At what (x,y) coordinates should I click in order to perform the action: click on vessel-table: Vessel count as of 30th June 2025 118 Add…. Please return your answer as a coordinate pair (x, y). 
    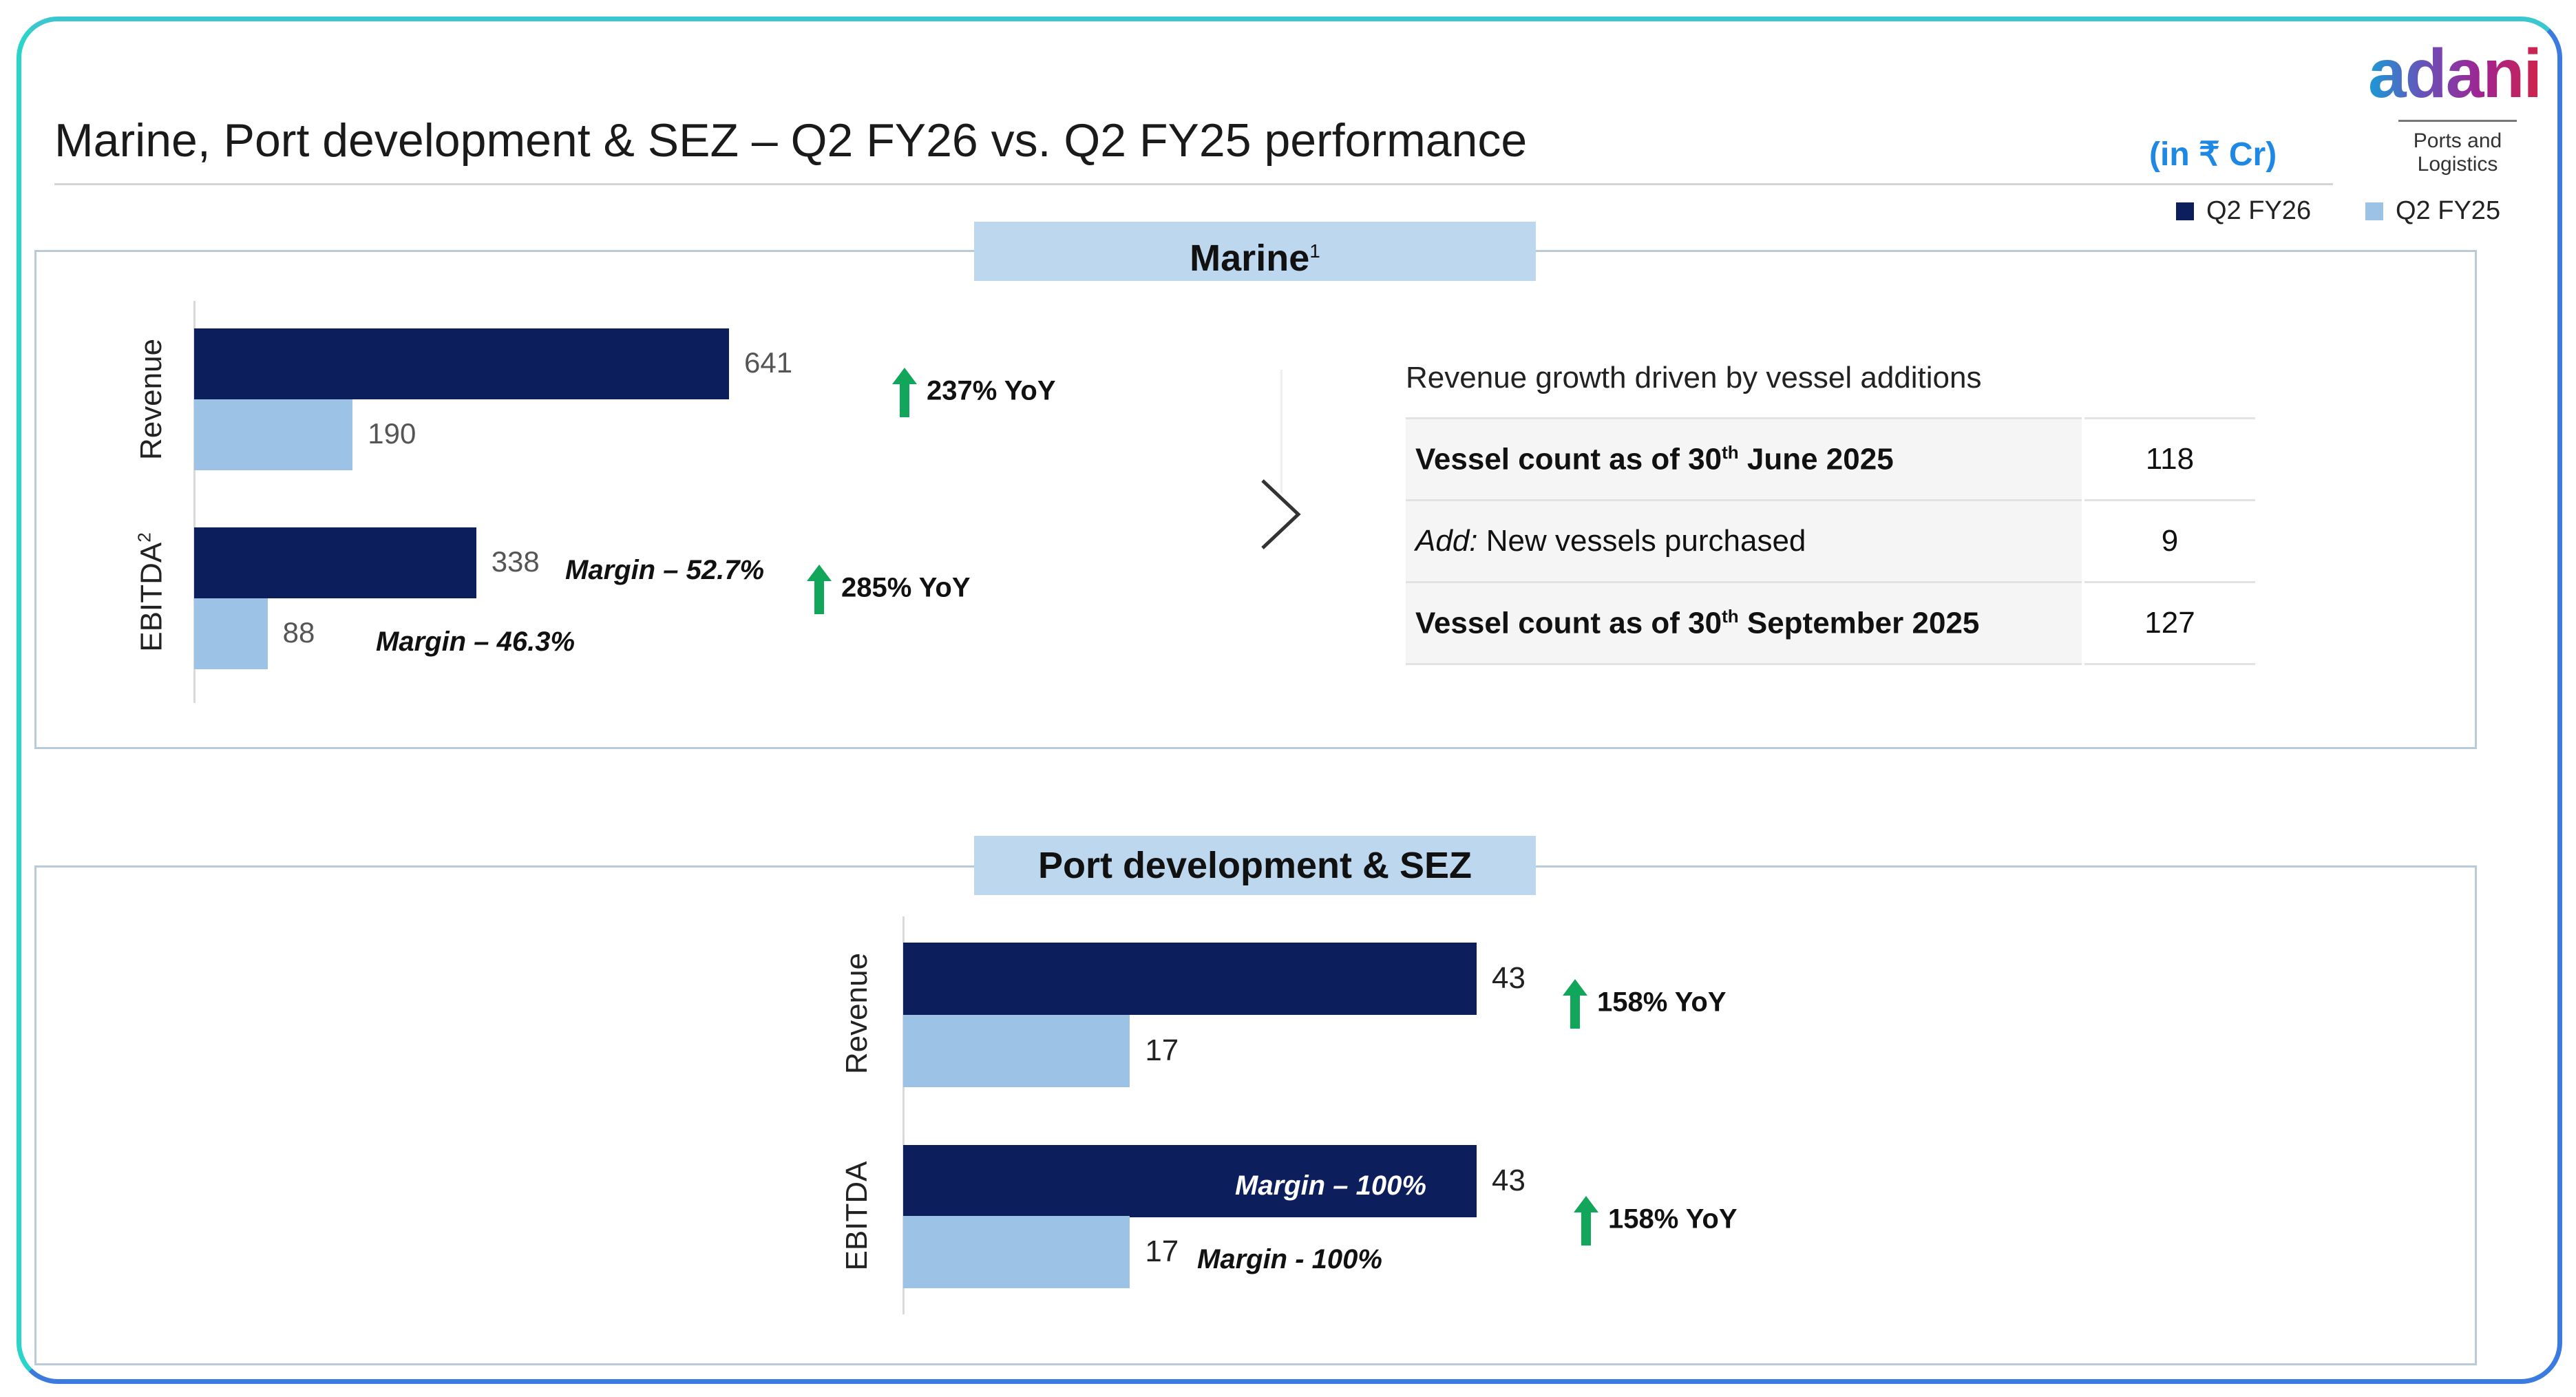
    Looking at the image, I should click on (1831, 541).